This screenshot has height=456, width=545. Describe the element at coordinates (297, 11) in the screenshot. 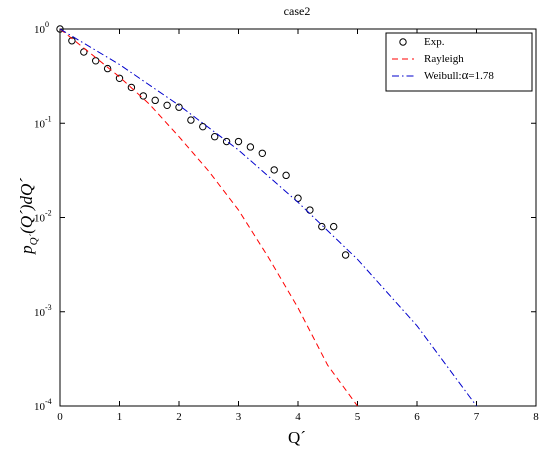

I see `chart-title: case2` at that location.